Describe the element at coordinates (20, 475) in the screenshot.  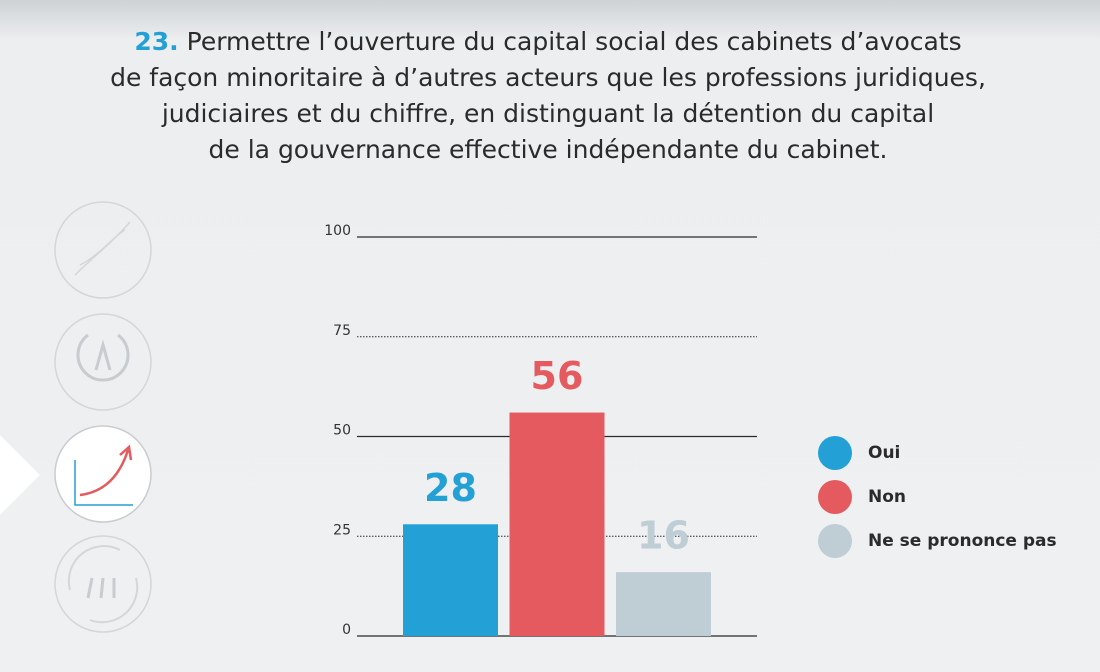
I see `selection-arrow` at that location.